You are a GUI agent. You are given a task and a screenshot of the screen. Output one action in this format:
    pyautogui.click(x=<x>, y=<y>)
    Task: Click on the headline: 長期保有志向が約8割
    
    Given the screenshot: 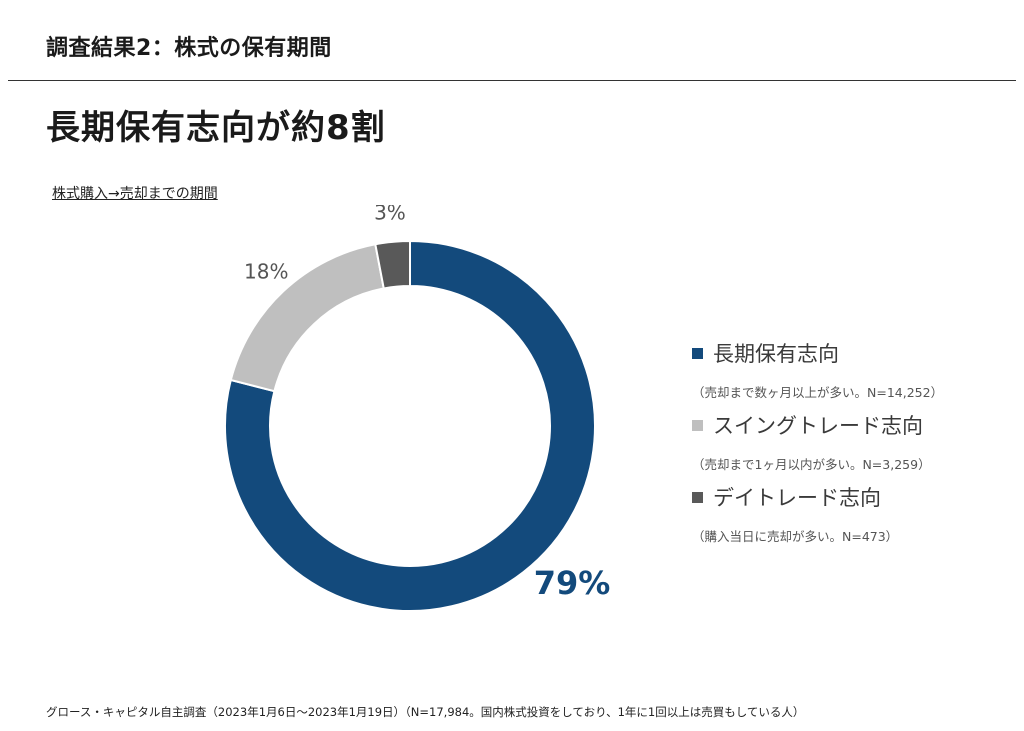 What is the action you would take?
    pyautogui.click(x=216, y=128)
    